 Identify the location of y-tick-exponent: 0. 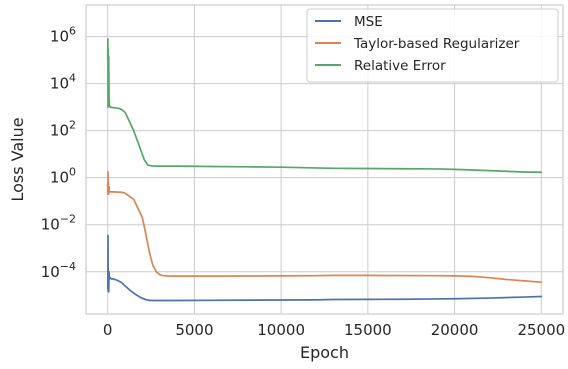
(72, 172).